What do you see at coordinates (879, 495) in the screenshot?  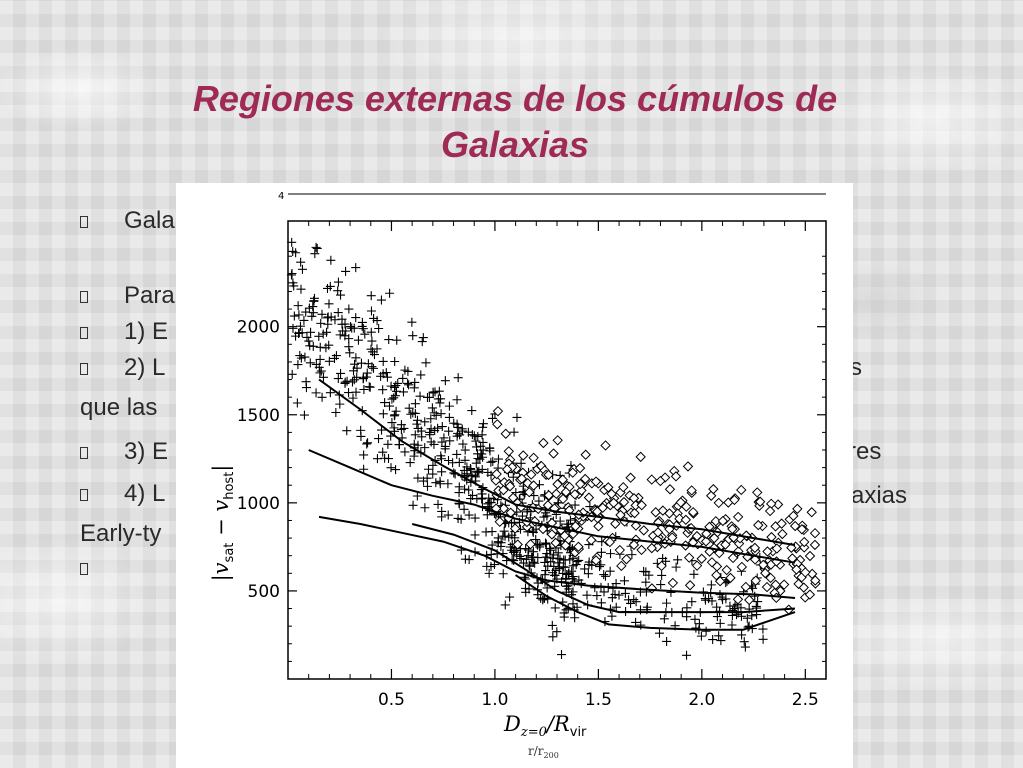 I see `bullet-text-6-right: axias` at bounding box center [879, 495].